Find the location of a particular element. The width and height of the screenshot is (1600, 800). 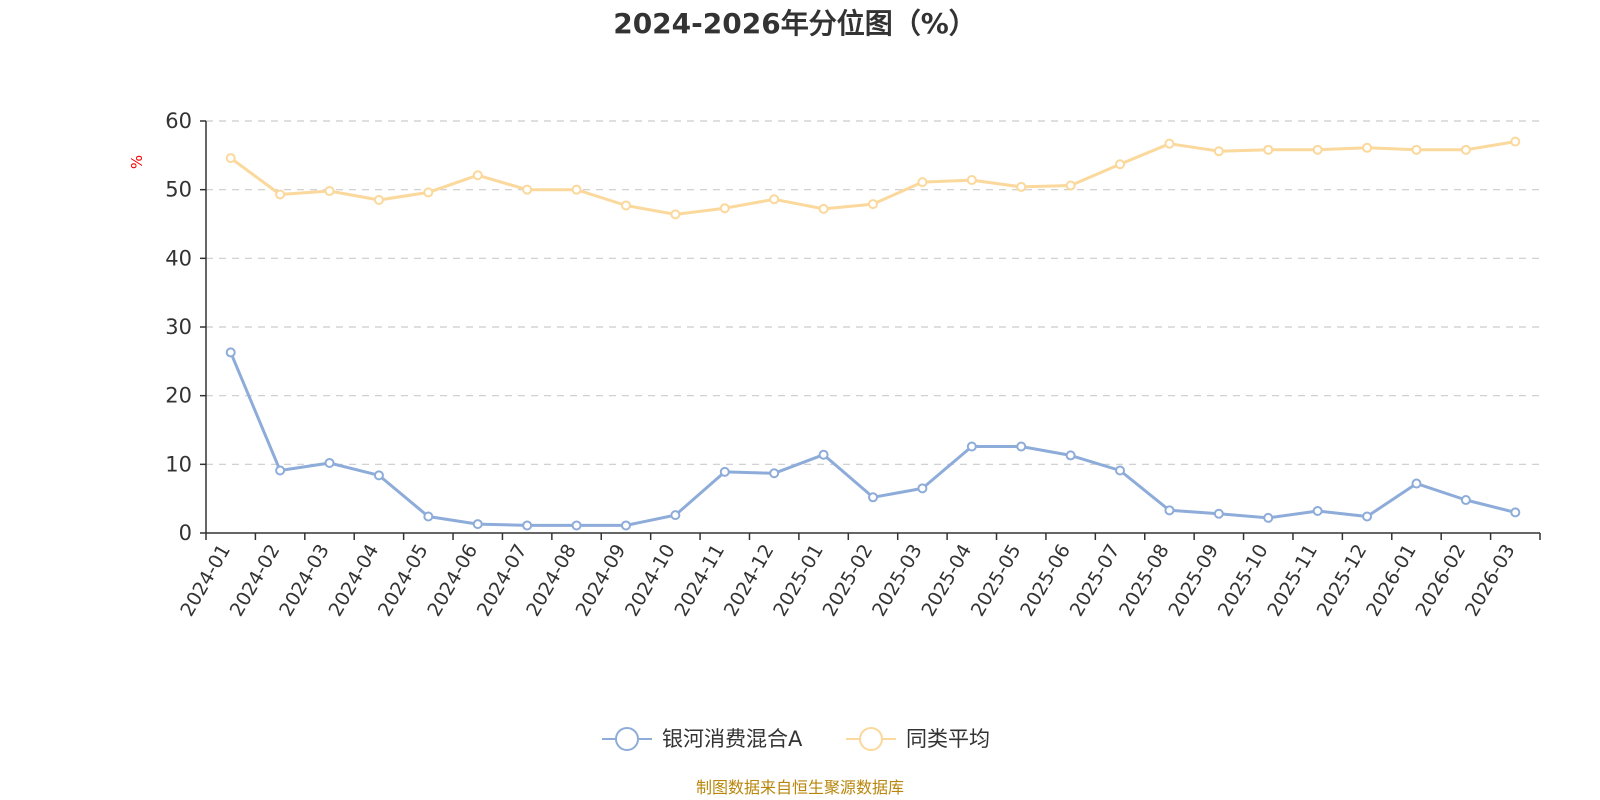

y-tick-label: 40 is located at coordinates (178, 258).